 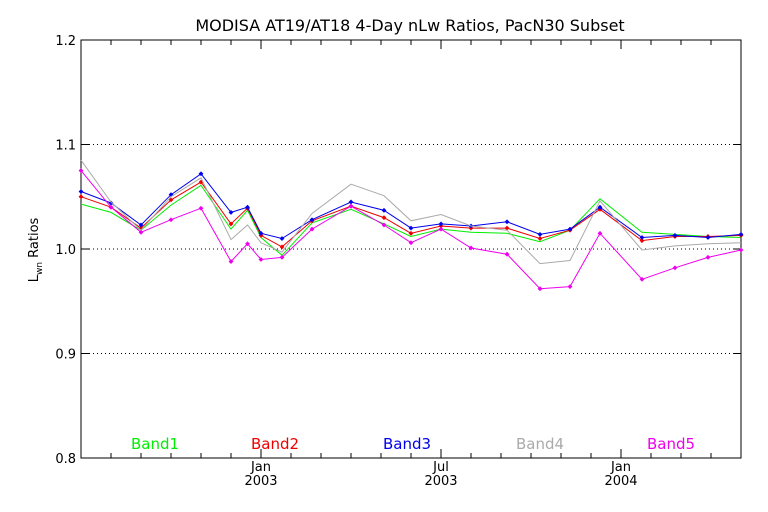 I want to click on legend-label-band3: Band3, so click(x=407, y=444).